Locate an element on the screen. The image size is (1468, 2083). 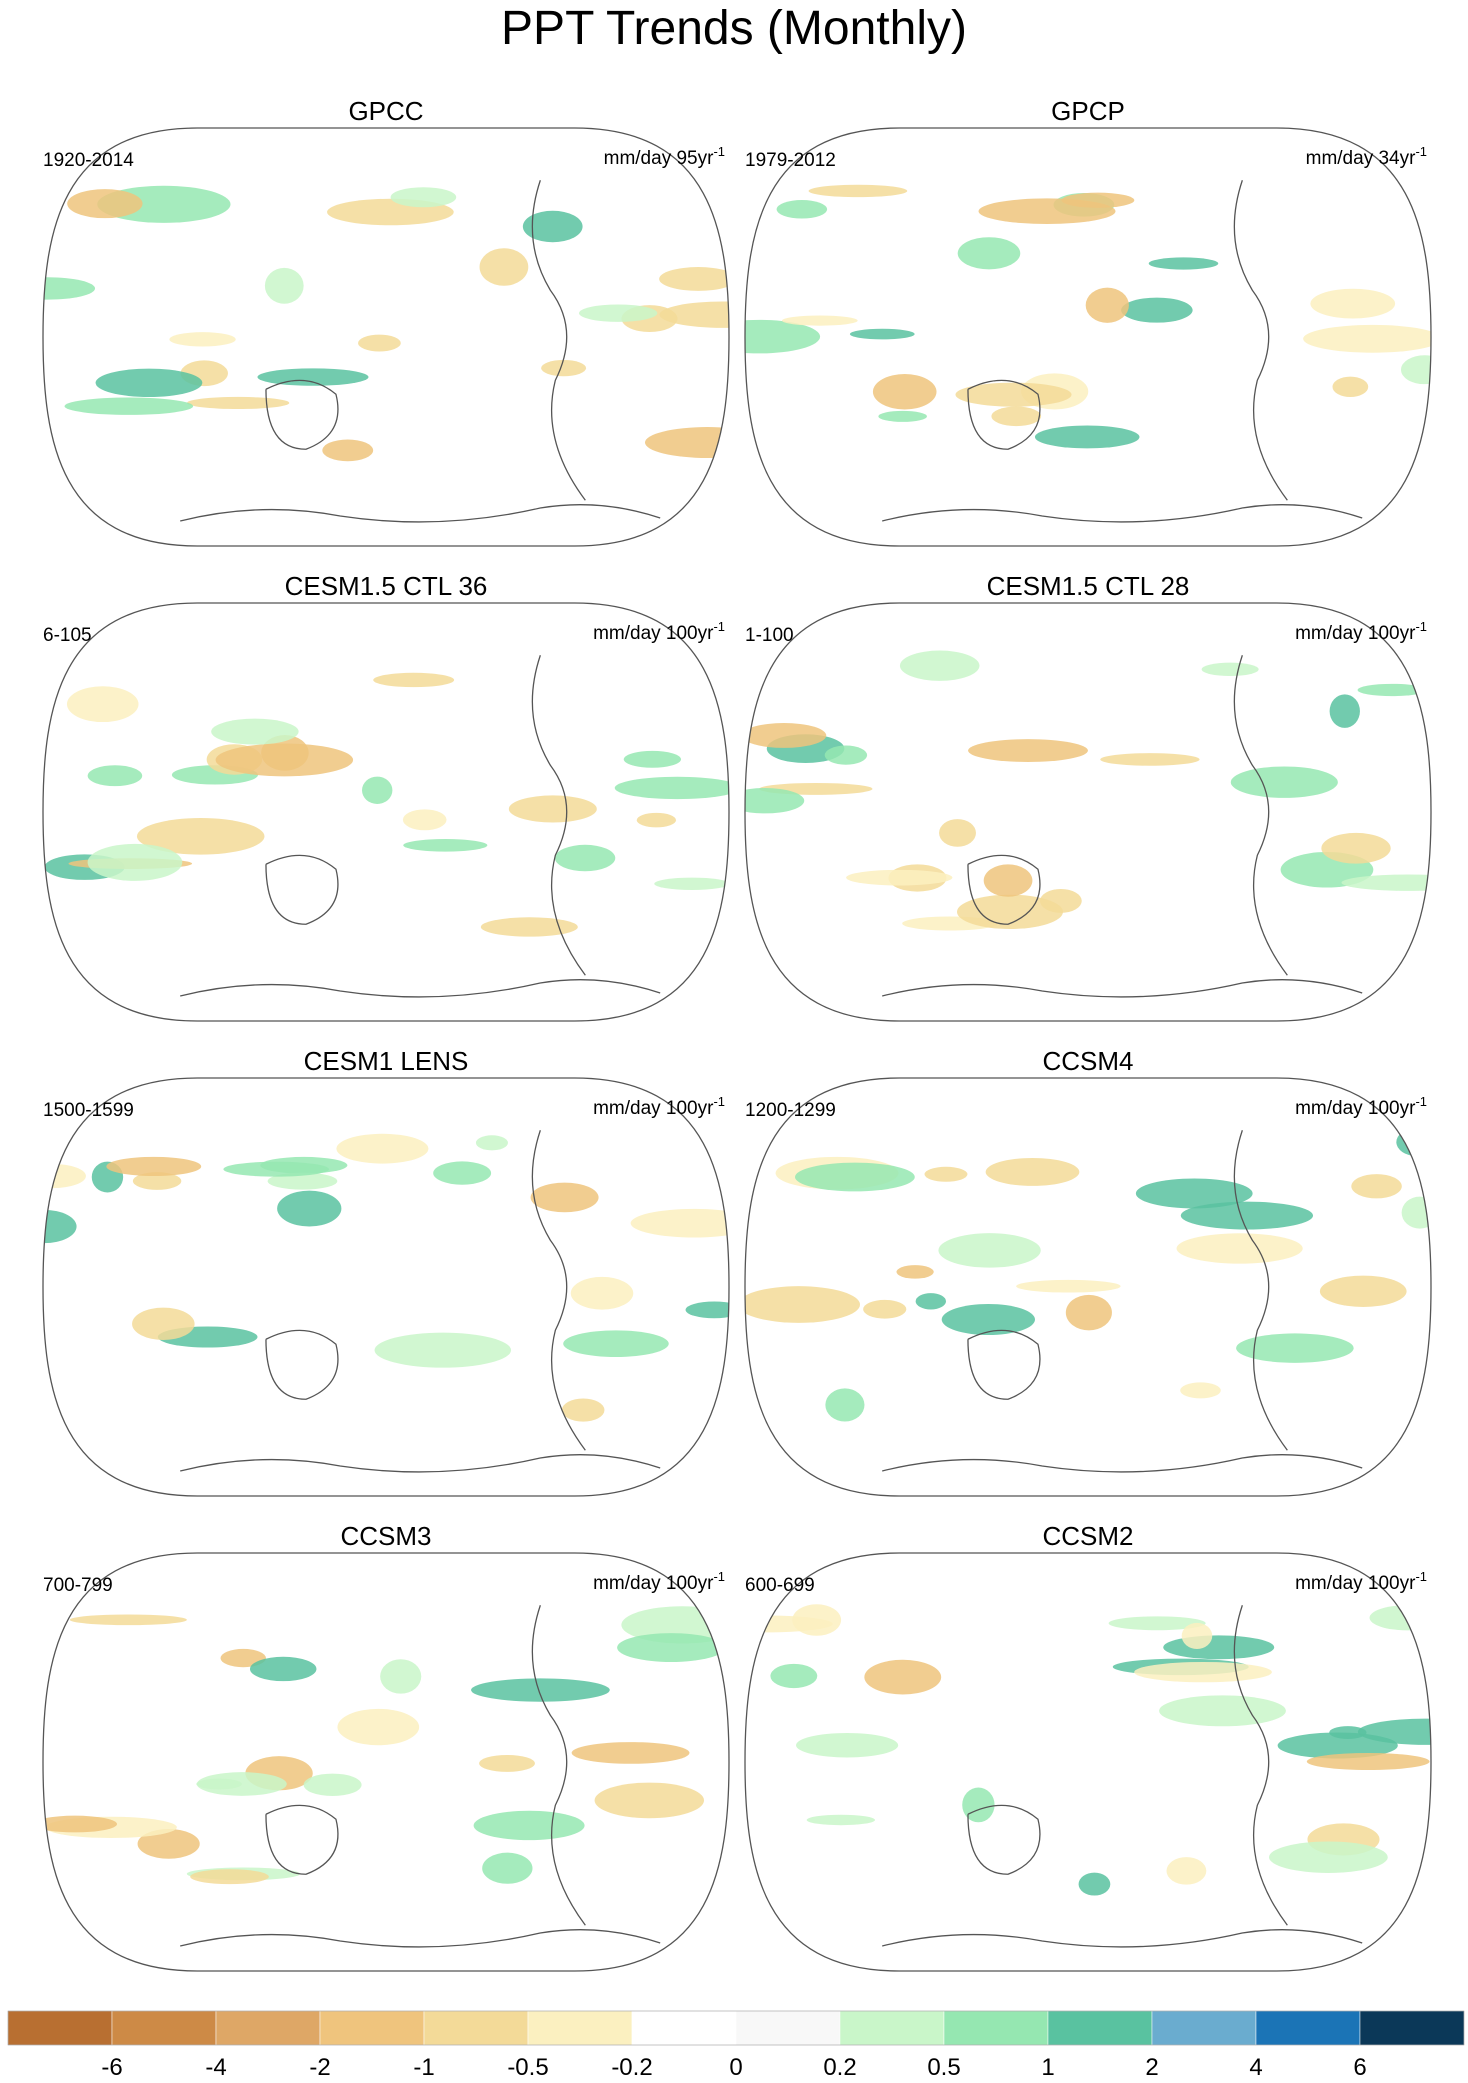
panel-title: GPCC is located at coordinates (385, 111).